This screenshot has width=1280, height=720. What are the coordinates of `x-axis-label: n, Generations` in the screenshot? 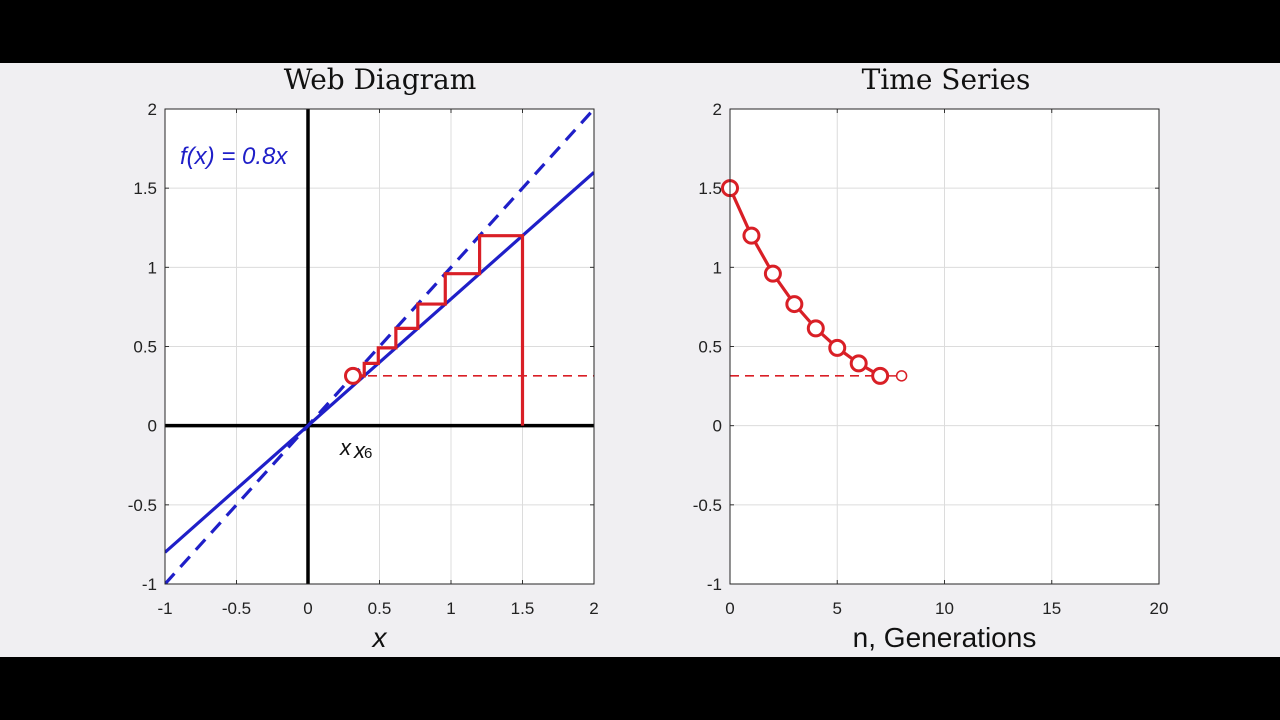 It's located at (945, 637).